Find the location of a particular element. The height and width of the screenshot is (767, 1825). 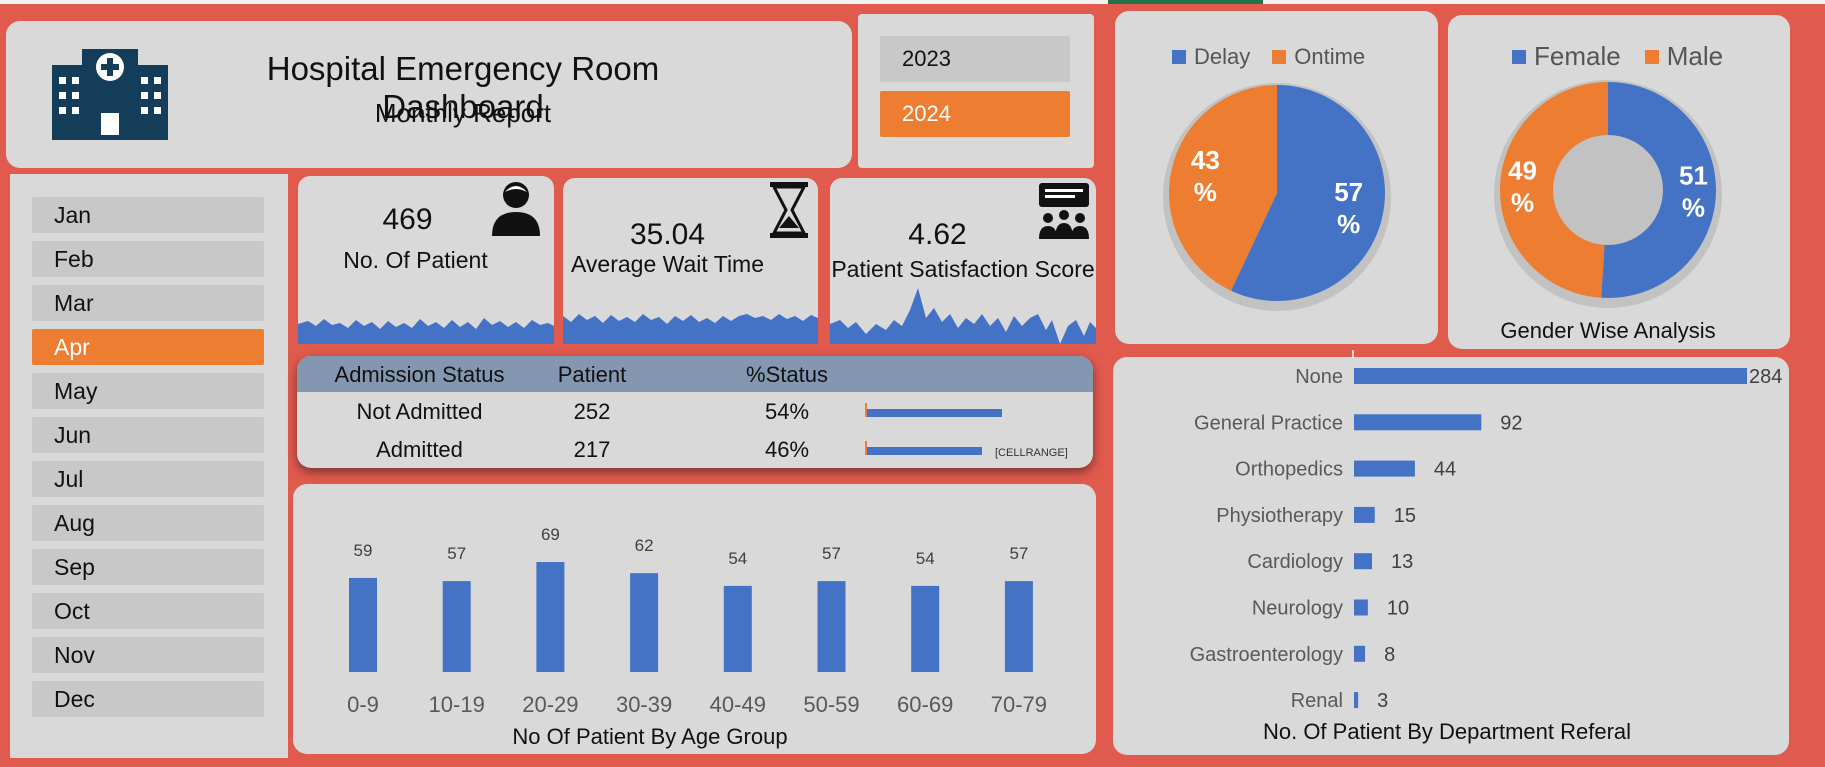

gender-legend: Female Male is located at coordinates (1617, 56).